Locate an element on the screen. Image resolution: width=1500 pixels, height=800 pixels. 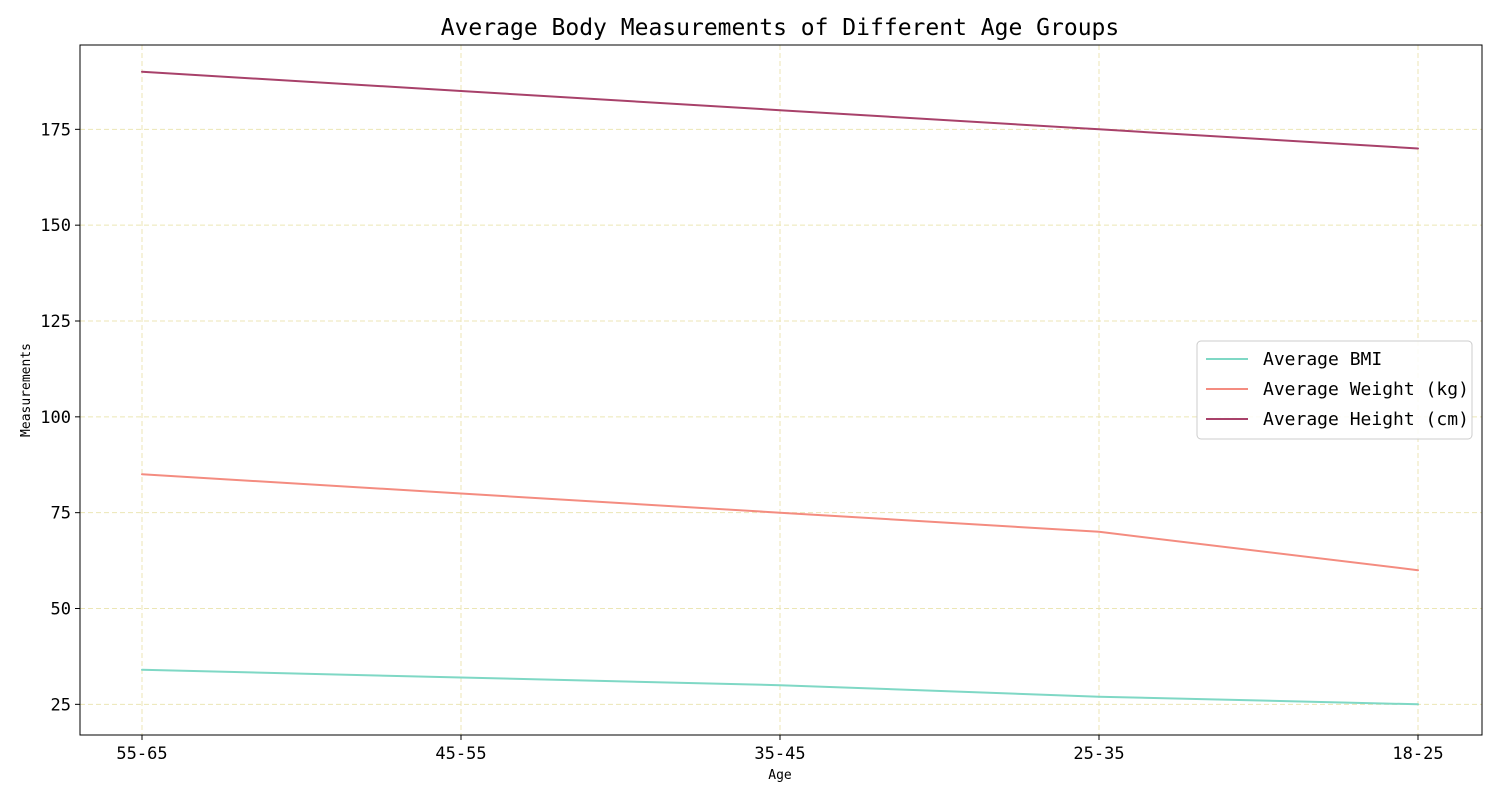
legend-label-average-weight-kg: Average Weight (kg) is located at coordinates (1366, 389).